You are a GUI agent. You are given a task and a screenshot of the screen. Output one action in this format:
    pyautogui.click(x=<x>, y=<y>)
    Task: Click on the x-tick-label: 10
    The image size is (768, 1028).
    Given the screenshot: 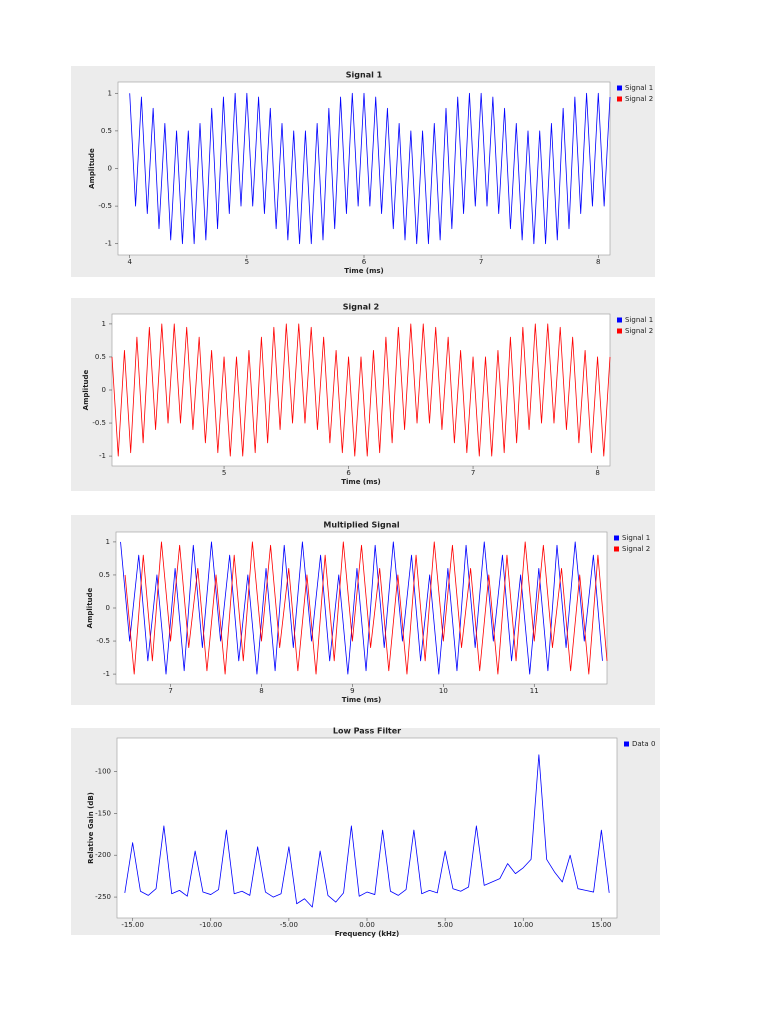 What is the action you would take?
    pyautogui.click(x=443, y=691)
    